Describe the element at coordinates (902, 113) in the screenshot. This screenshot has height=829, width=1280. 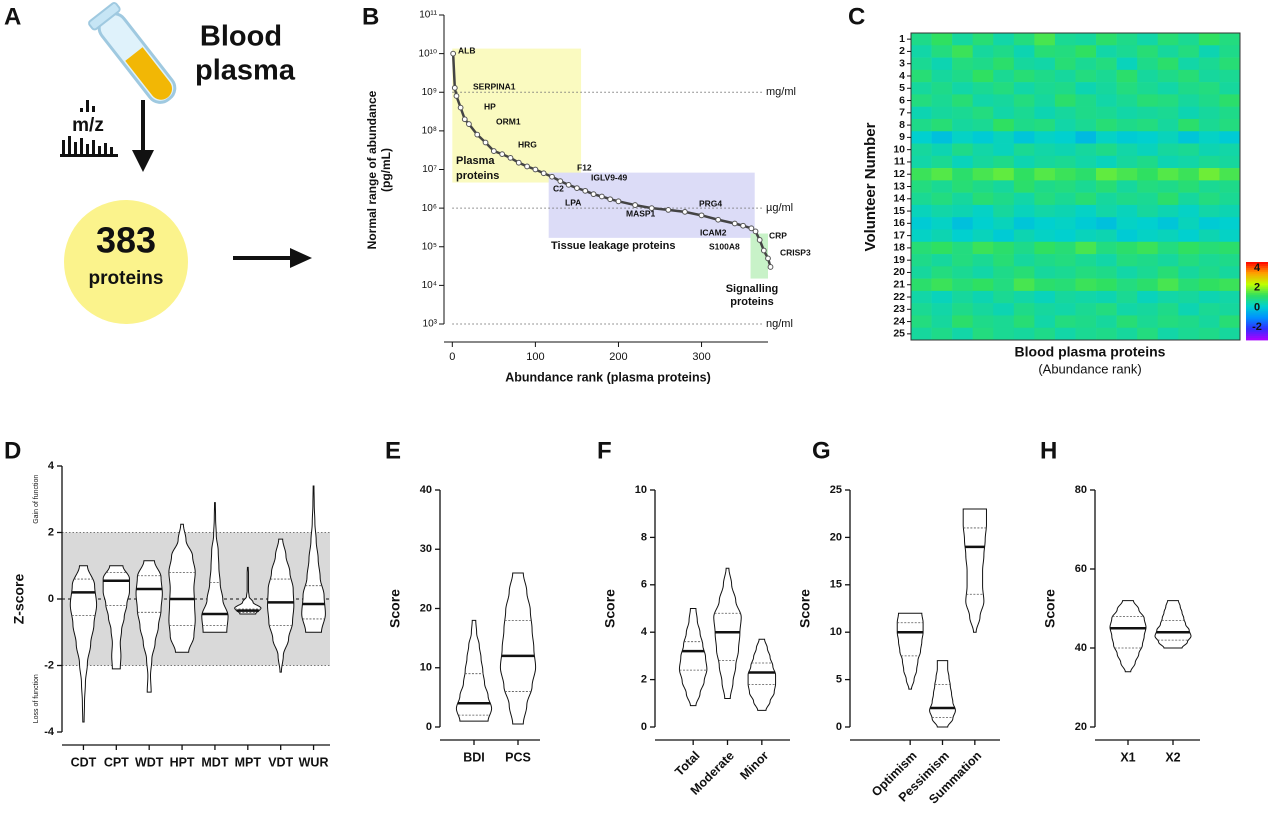
I see `y-tick-label: 7` at that location.